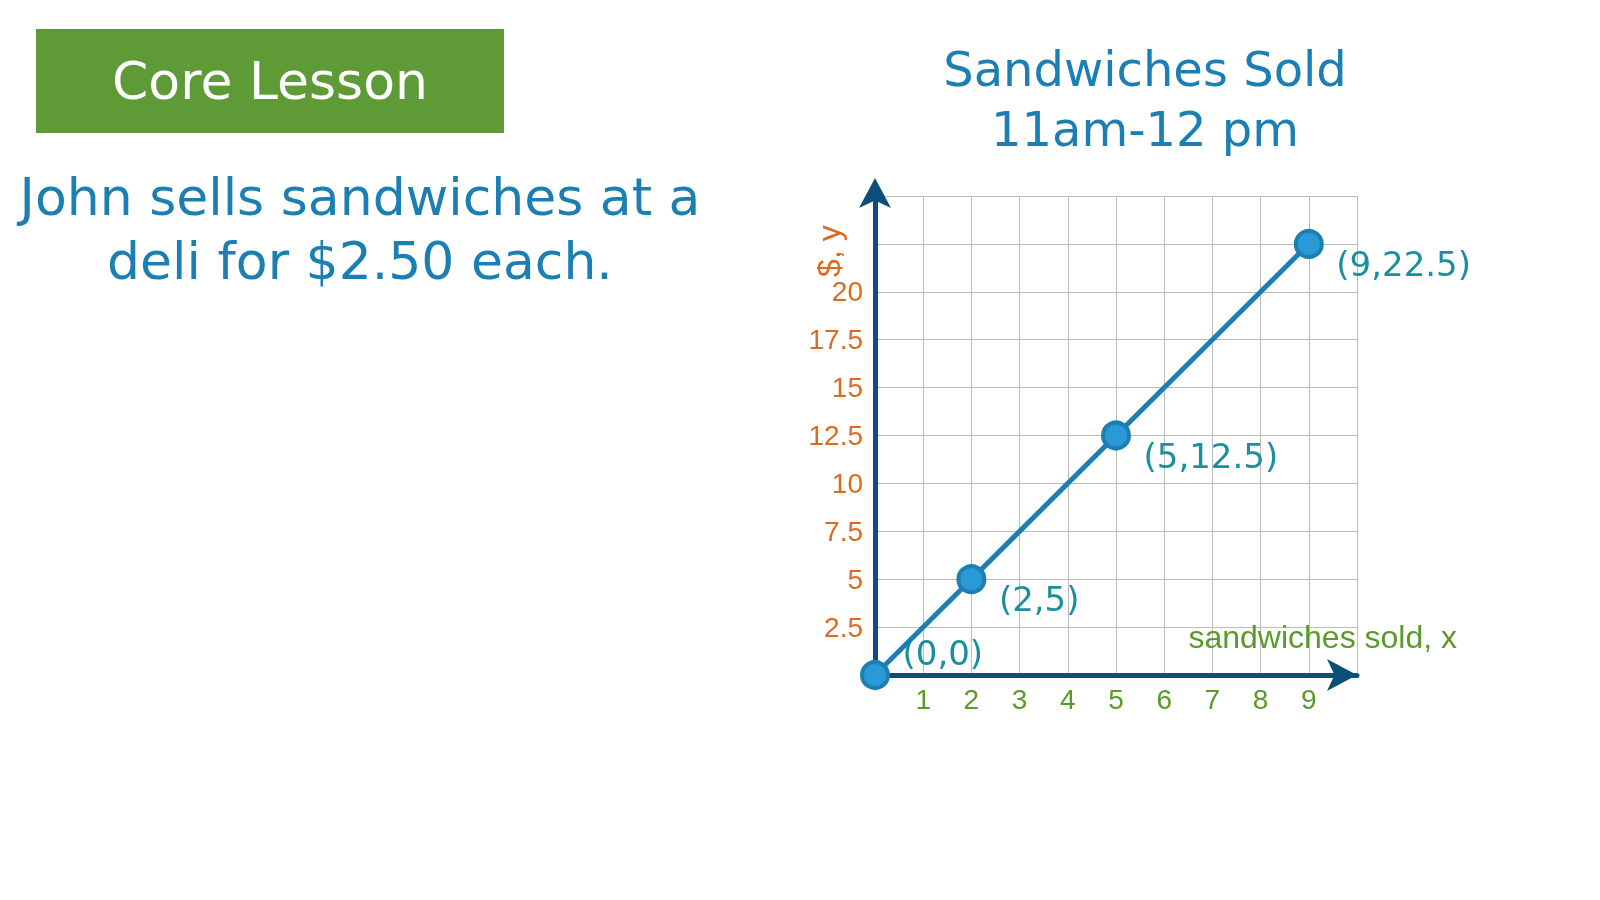 This screenshot has width=1600, height=900. Describe the element at coordinates (1039, 599) in the screenshot. I see `annotation: (2,5)` at that location.